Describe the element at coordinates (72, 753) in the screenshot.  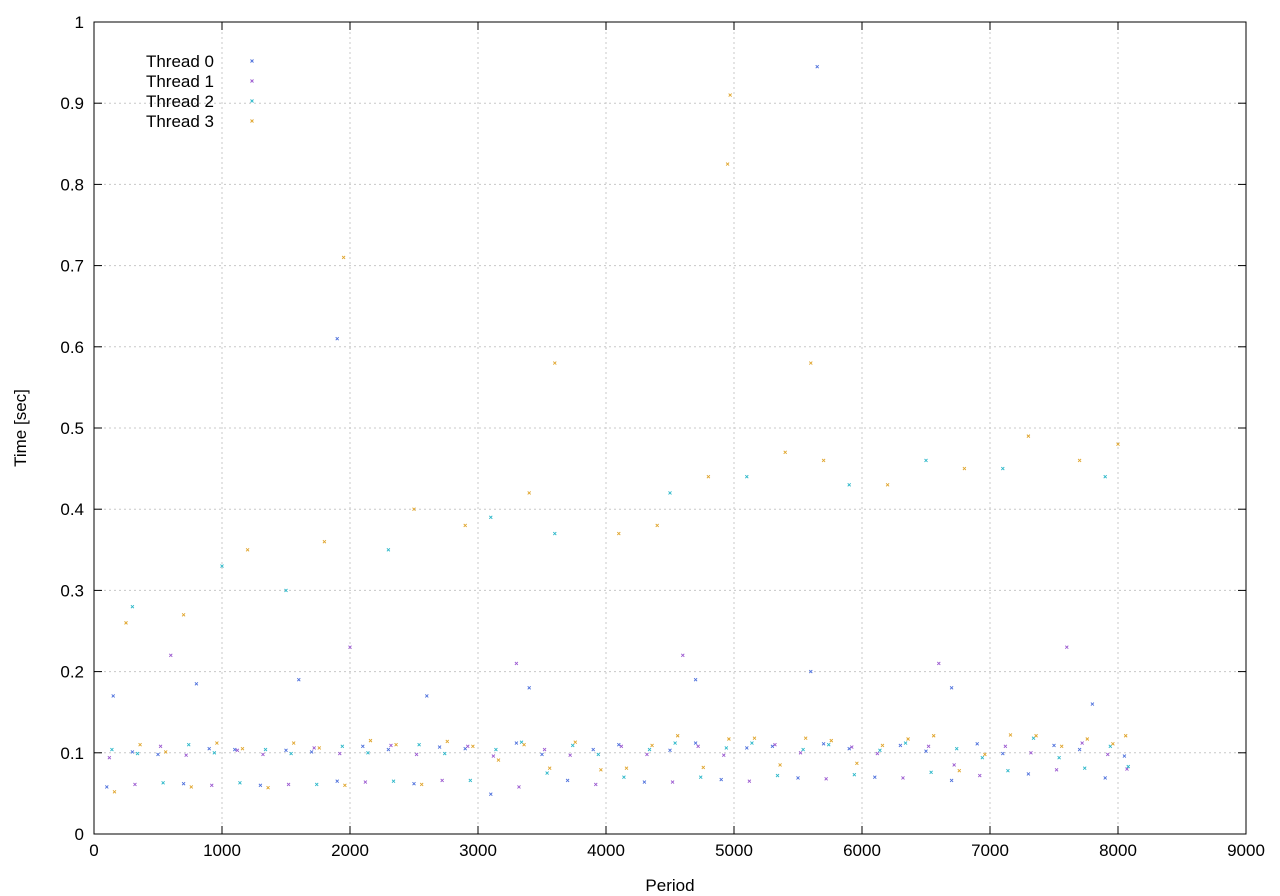
I see `y-tick-label: 0.1` at that location.